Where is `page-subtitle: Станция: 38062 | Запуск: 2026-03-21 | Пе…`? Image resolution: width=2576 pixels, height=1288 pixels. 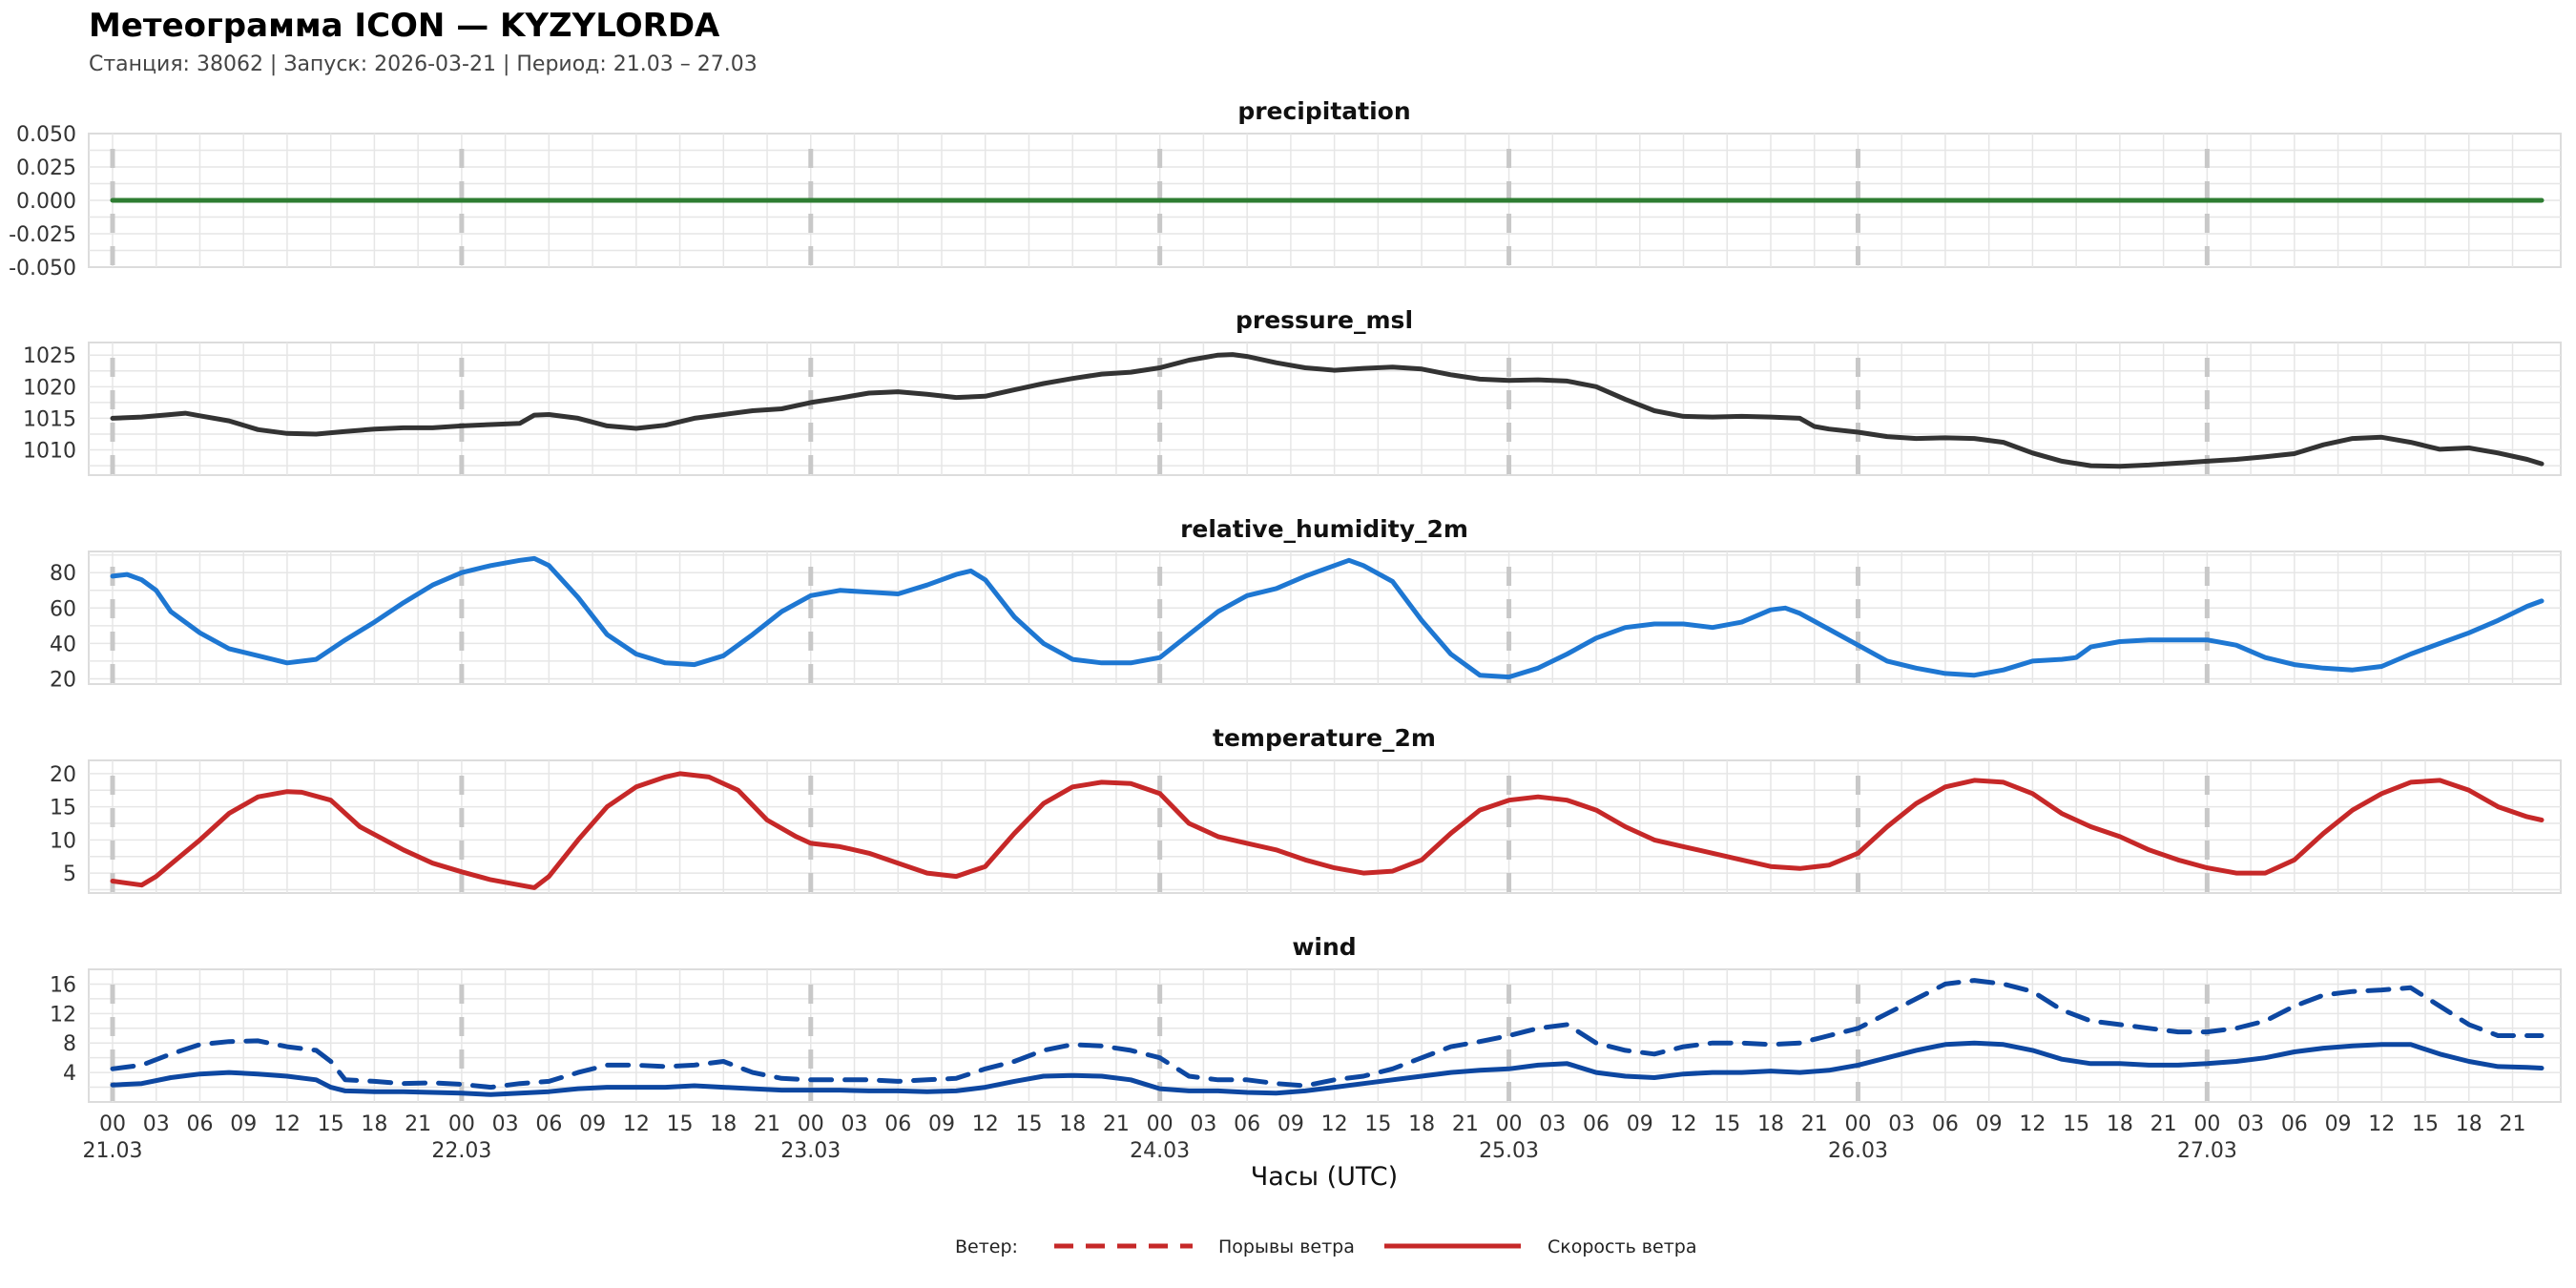
page-subtitle: Станция: 38062 | Запуск: 2026-03-21 | Пе… is located at coordinates (423, 64).